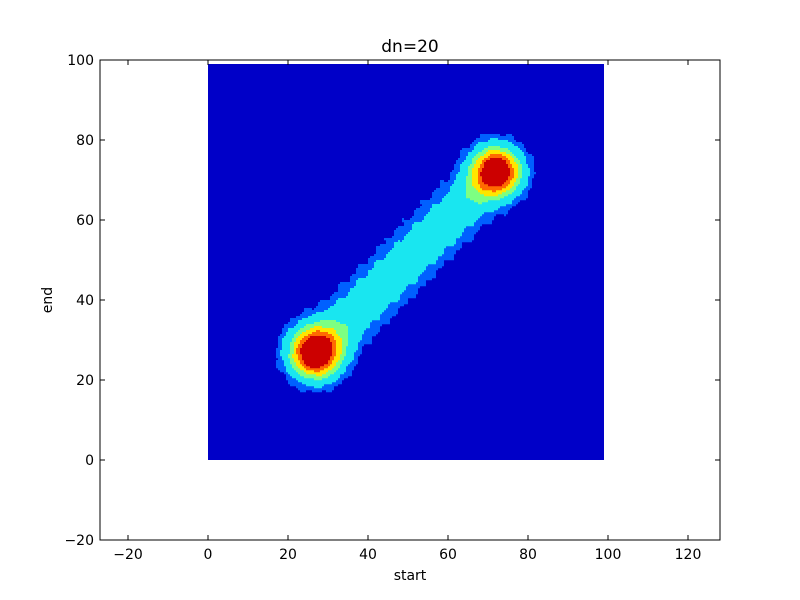 The height and width of the screenshot is (600, 800). Describe the element at coordinates (85, 141) in the screenshot. I see `y-tick-label: 80` at that location.